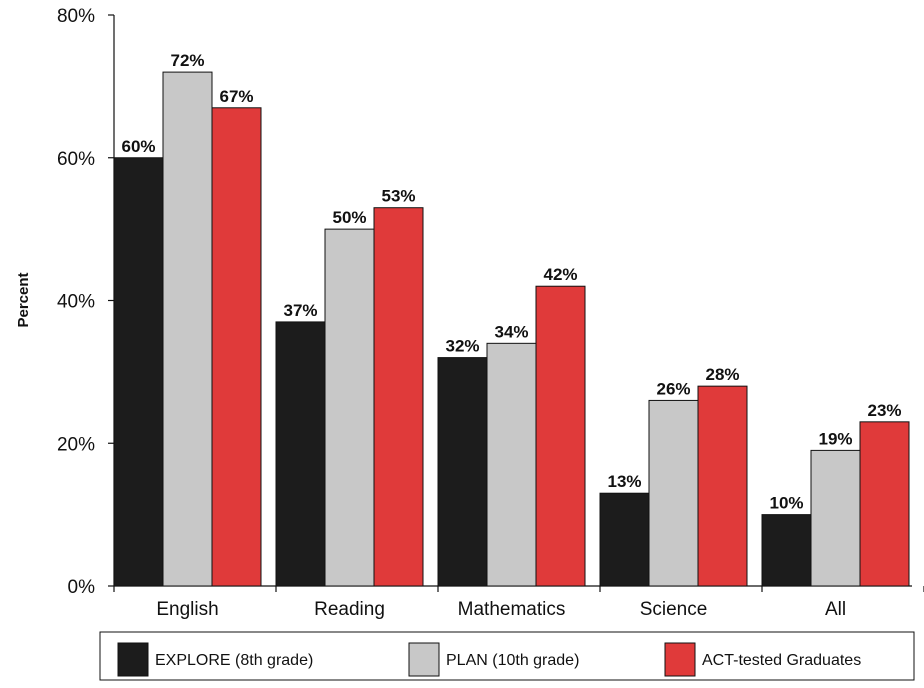  What do you see at coordinates (884, 410) in the screenshot?
I see `data-label: 23%` at bounding box center [884, 410].